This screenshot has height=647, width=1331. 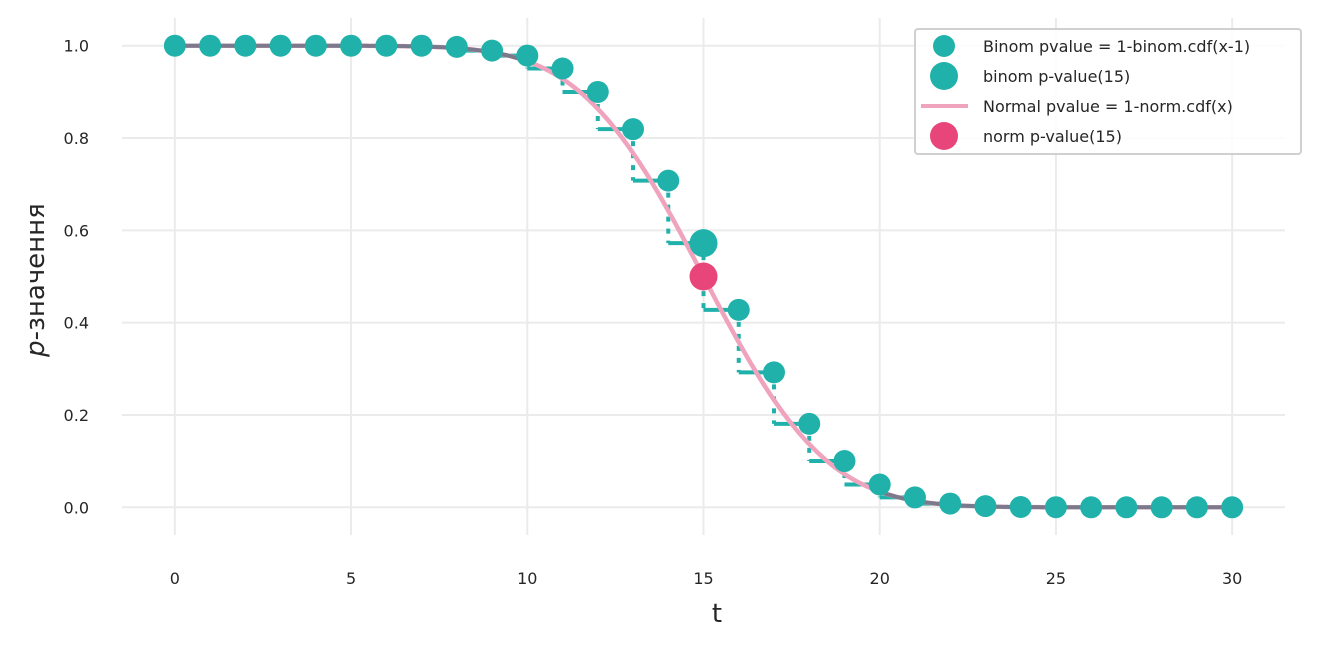 What do you see at coordinates (76, 507) in the screenshot?
I see `y-tick-label: 0.0` at bounding box center [76, 507].